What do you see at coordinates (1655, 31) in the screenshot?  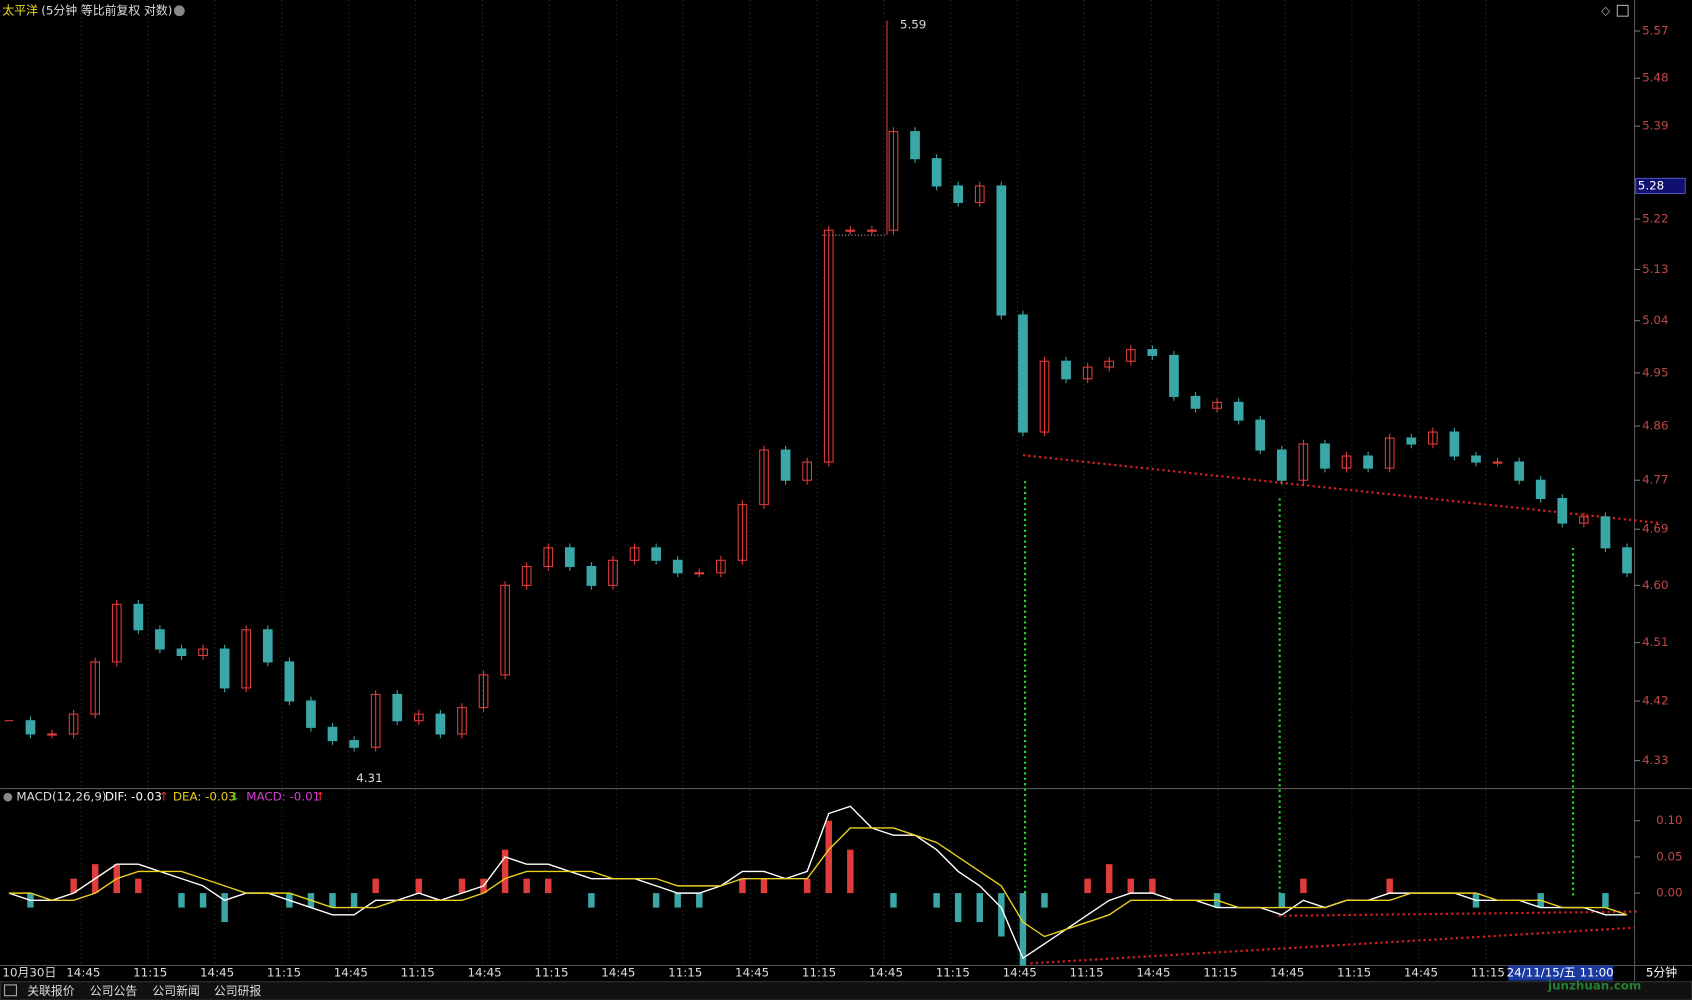 I see `y-tick-label: 5.57` at bounding box center [1655, 31].